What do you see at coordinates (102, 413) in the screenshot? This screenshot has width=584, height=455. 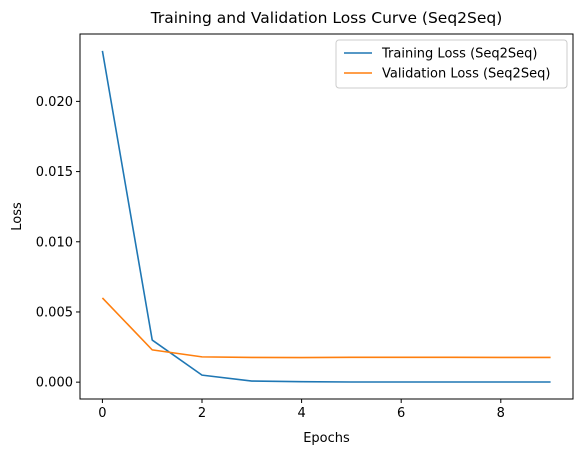 I see `x-tick-label: 0` at bounding box center [102, 413].